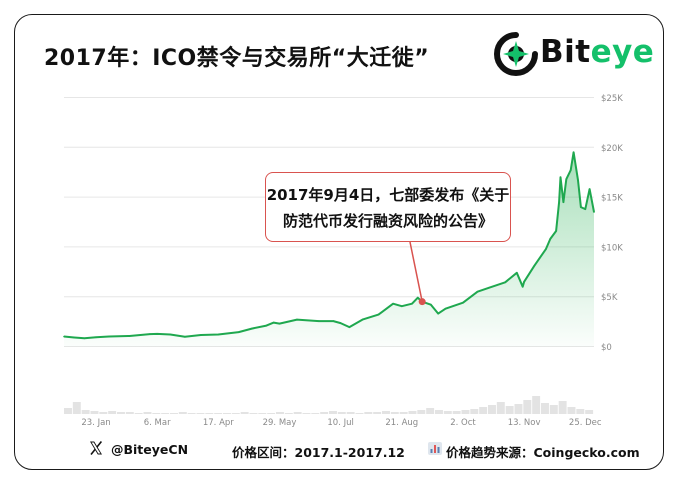  What do you see at coordinates (388, 195) in the screenshot?
I see `annotation-line-1: 2017年9月4日，七部委发布《关于` at bounding box center [388, 195].